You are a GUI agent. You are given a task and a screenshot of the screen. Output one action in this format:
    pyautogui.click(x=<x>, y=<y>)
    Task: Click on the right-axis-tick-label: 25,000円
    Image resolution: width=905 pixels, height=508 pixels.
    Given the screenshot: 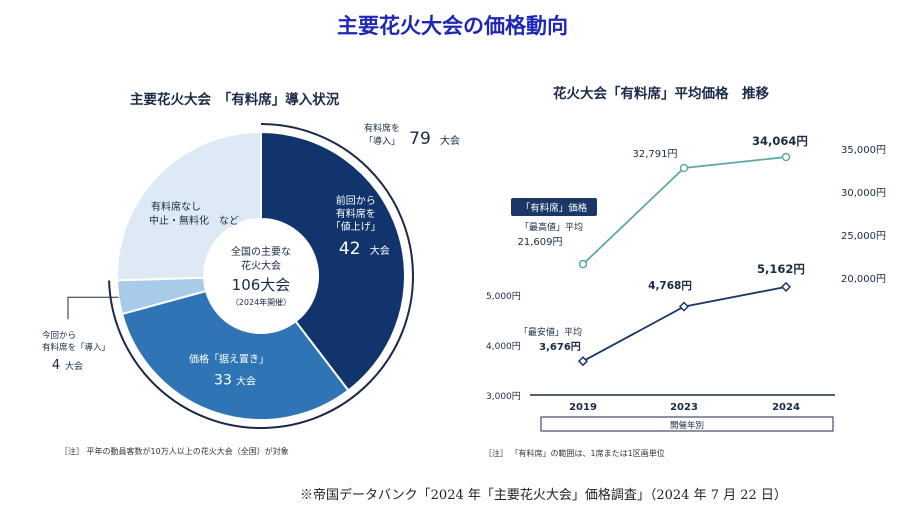 What is the action you would take?
    pyautogui.click(x=863, y=236)
    